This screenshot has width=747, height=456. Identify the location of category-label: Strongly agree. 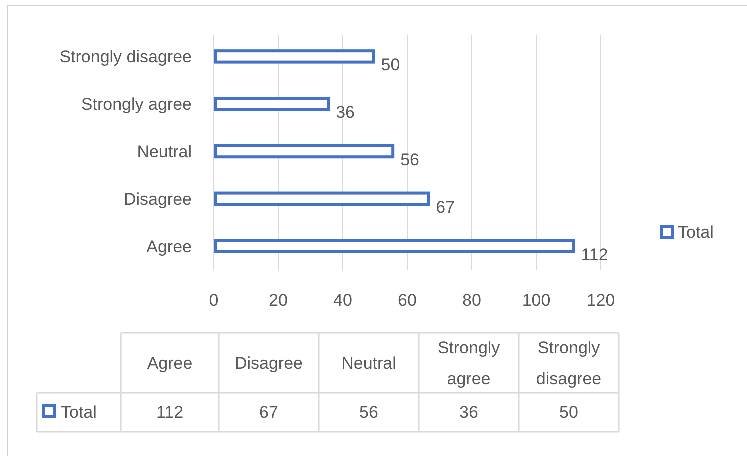
(469, 363).